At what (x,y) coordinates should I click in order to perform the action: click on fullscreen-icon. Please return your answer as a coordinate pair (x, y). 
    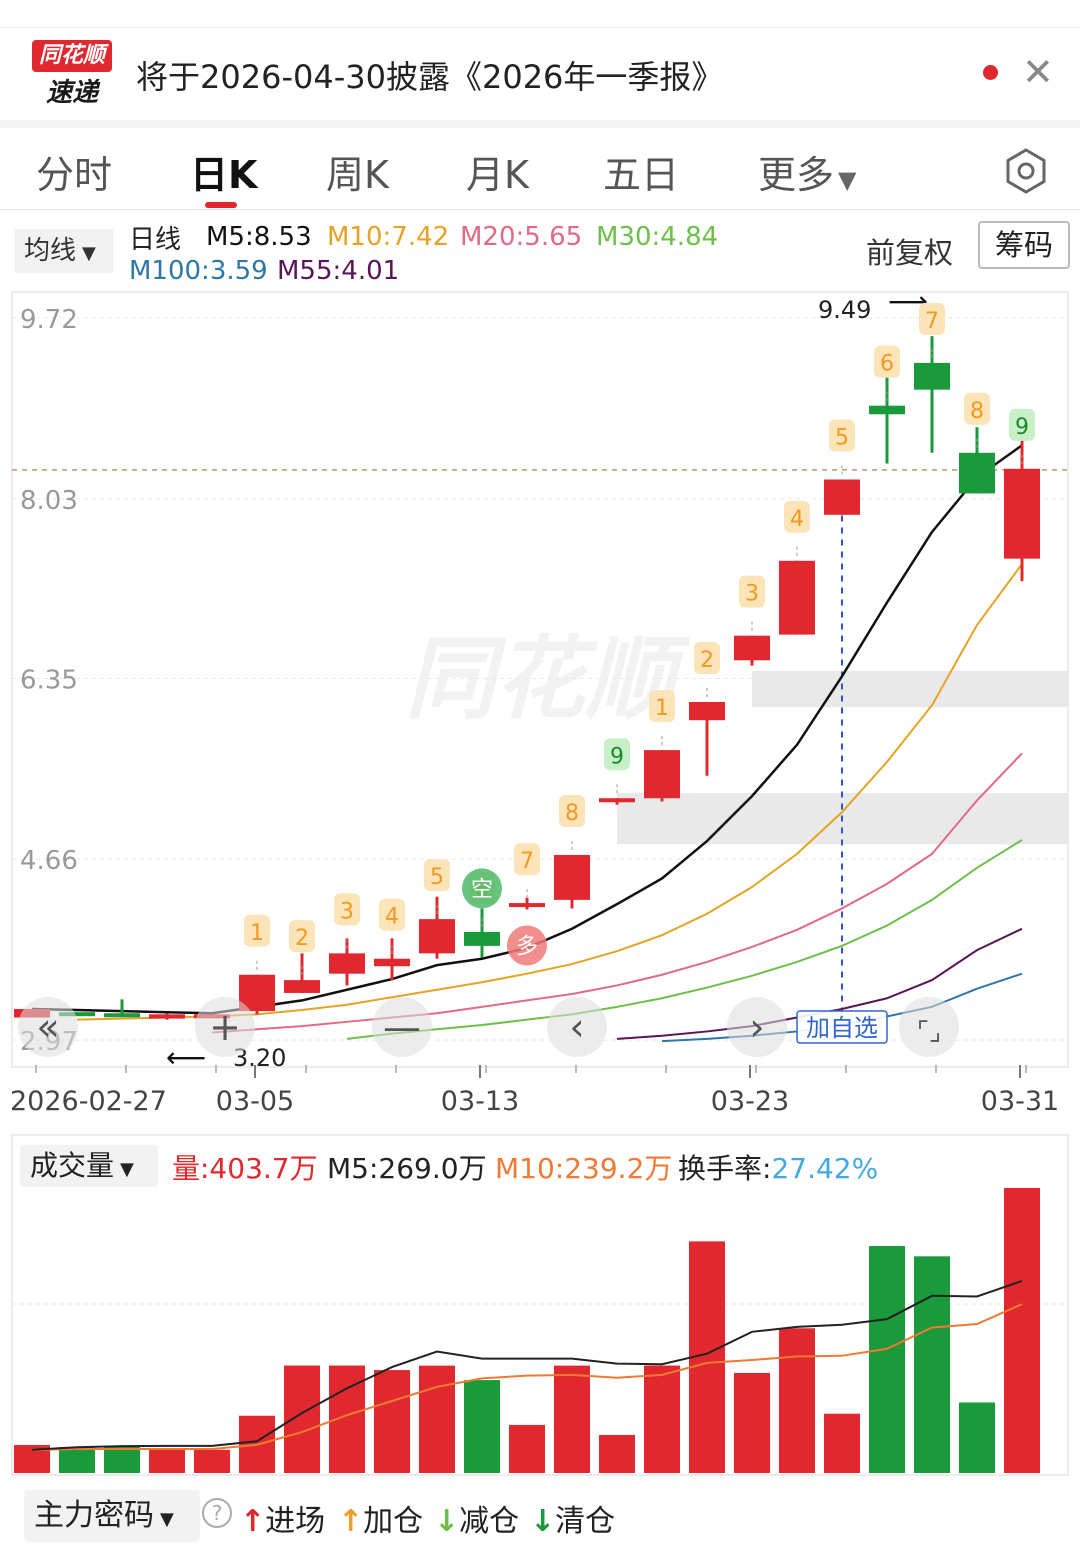
    Looking at the image, I should click on (929, 1027).